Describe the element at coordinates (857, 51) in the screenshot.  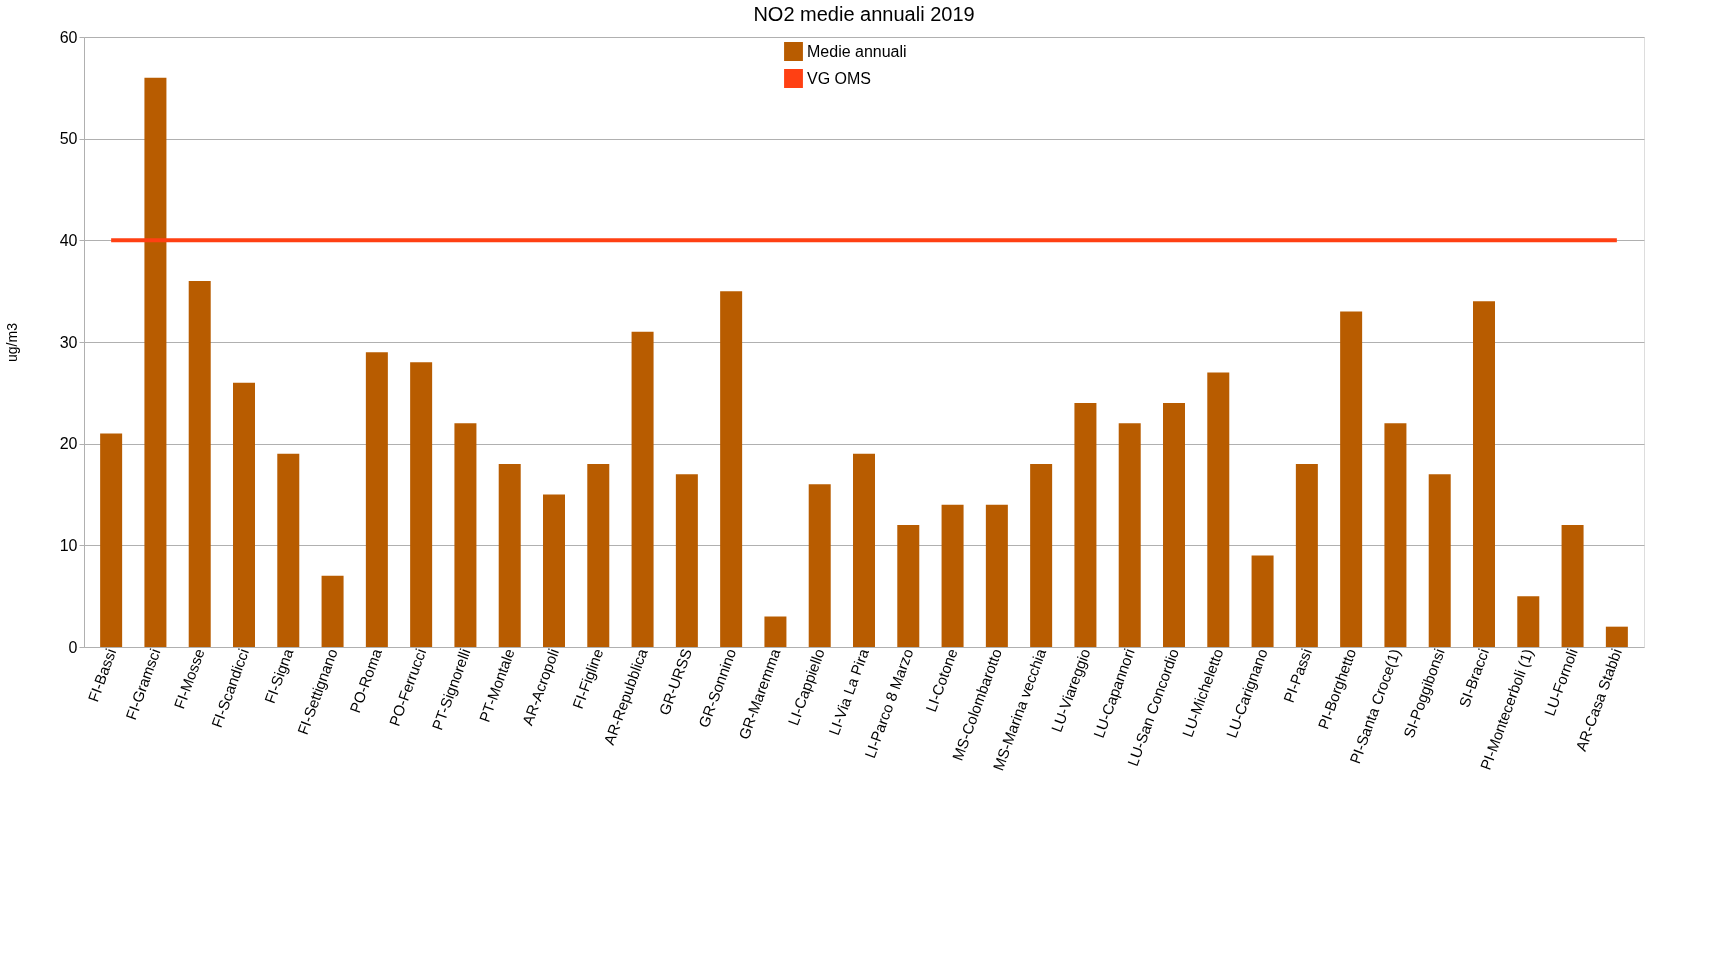
I see `legend-label: Medie annuali` at that location.